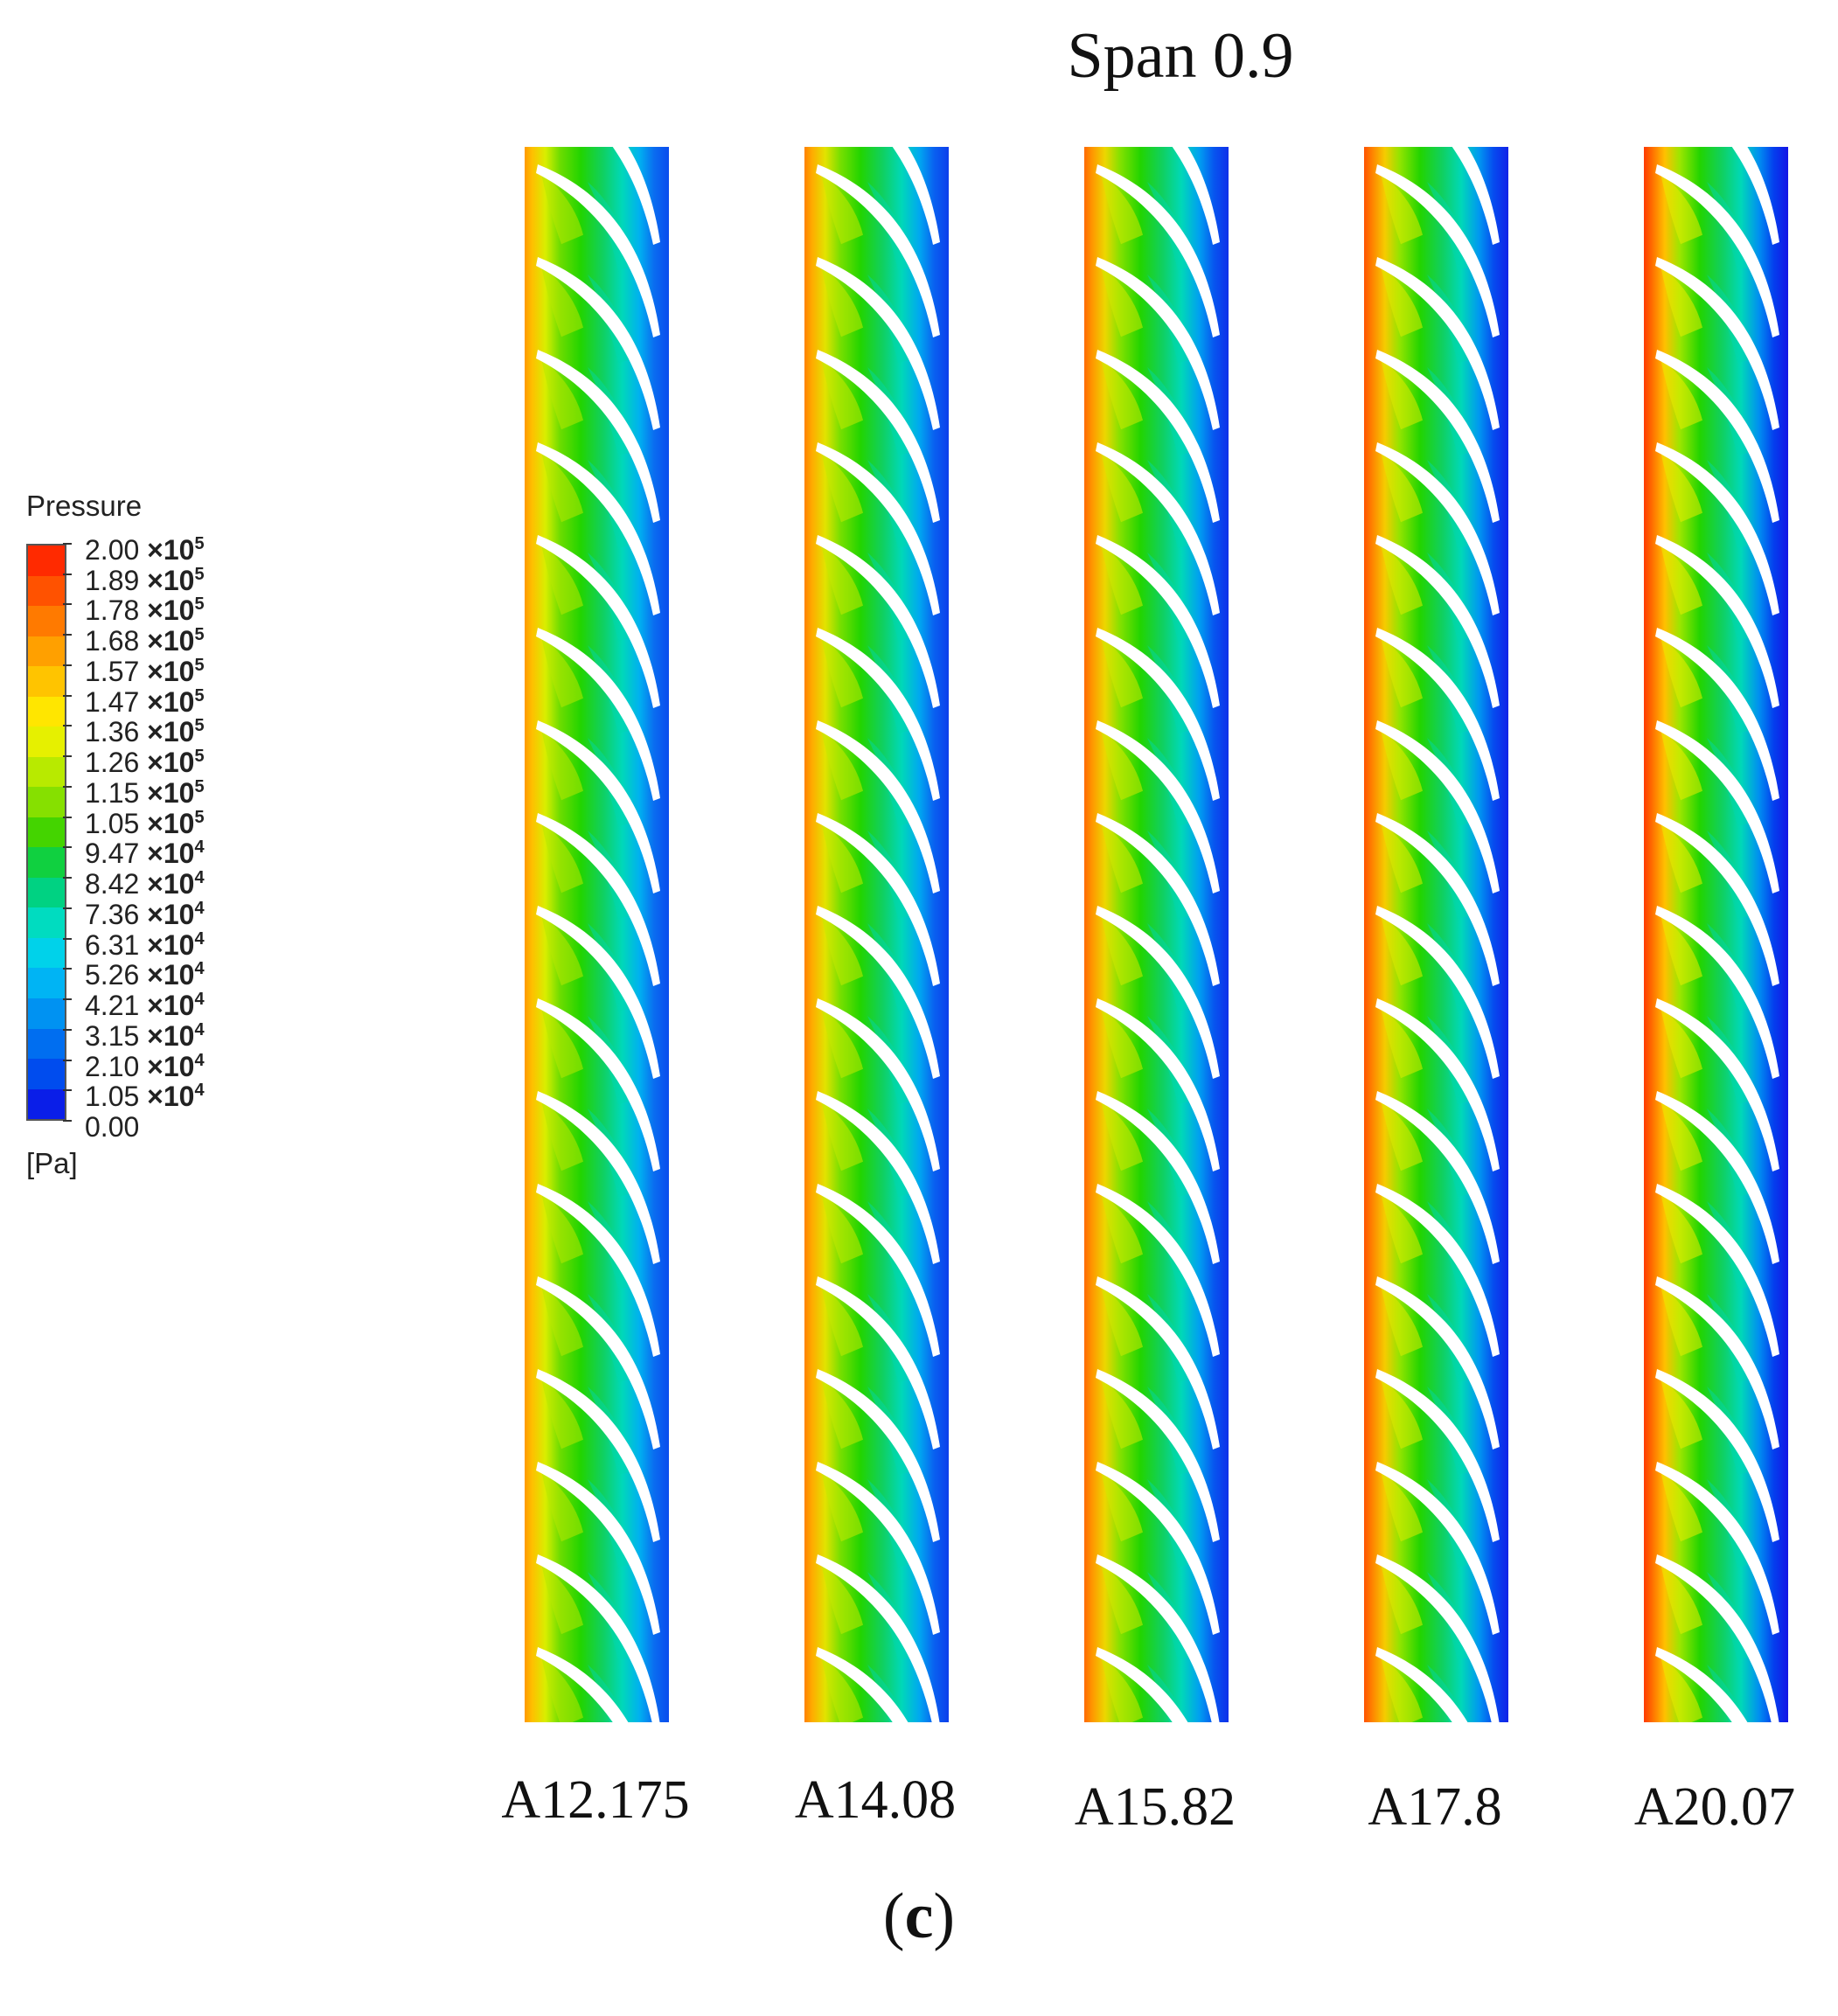 This screenshot has width=1838, height=2016. I want to click on case-label: A12.175, so click(595, 1800).